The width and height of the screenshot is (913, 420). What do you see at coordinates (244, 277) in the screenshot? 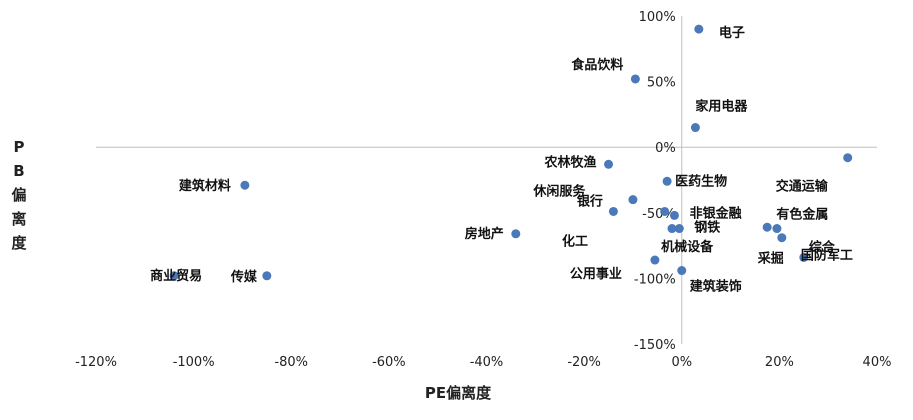
I see `point-label: 传媒` at bounding box center [244, 277].